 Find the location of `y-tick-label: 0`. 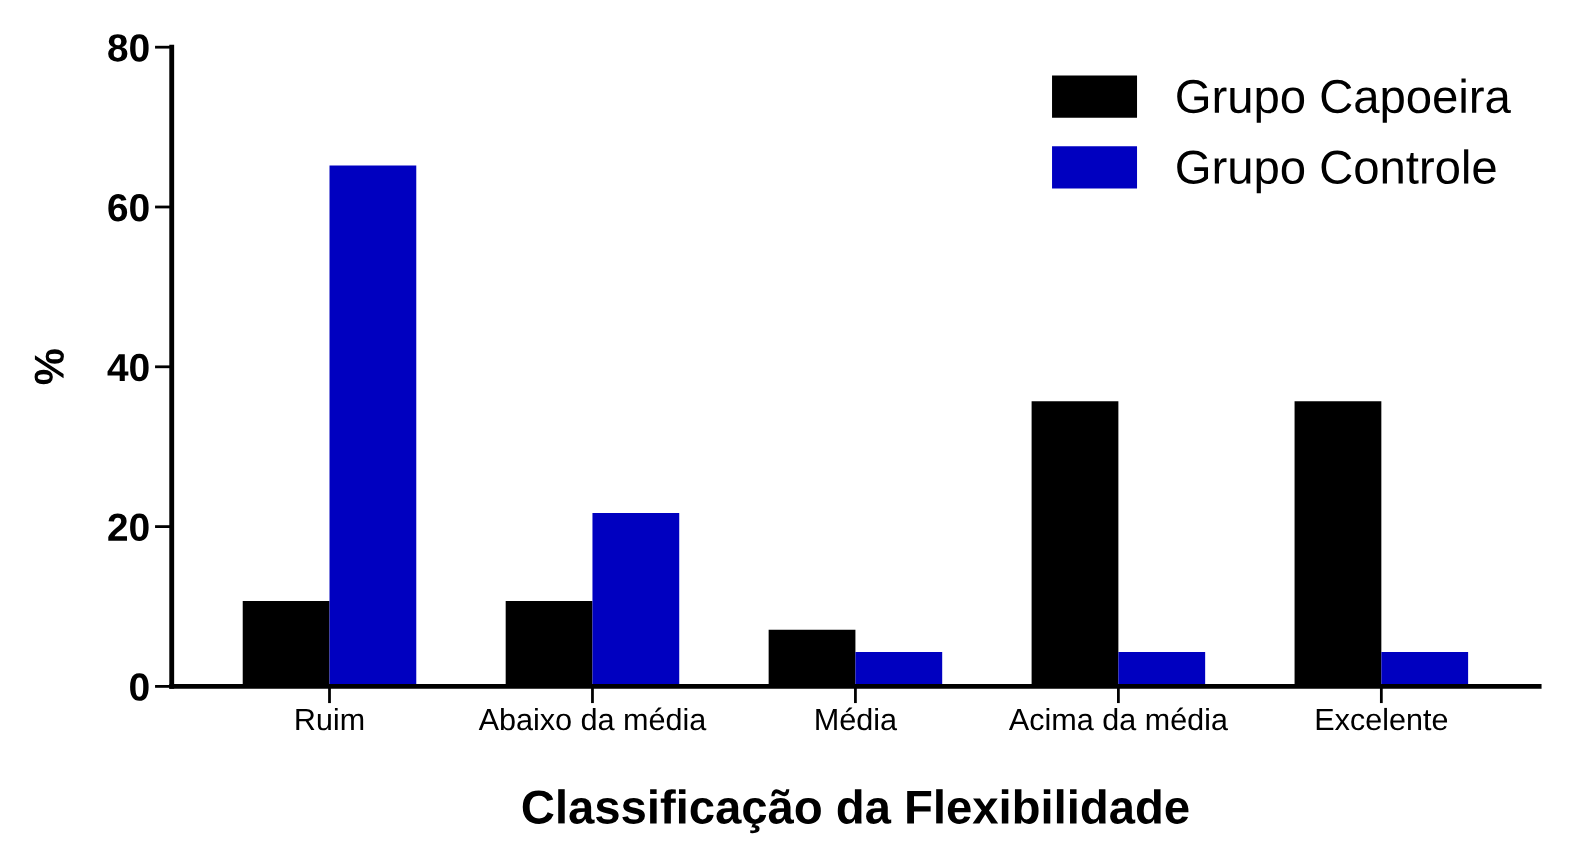

y-tick-label: 0 is located at coordinates (139, 687).